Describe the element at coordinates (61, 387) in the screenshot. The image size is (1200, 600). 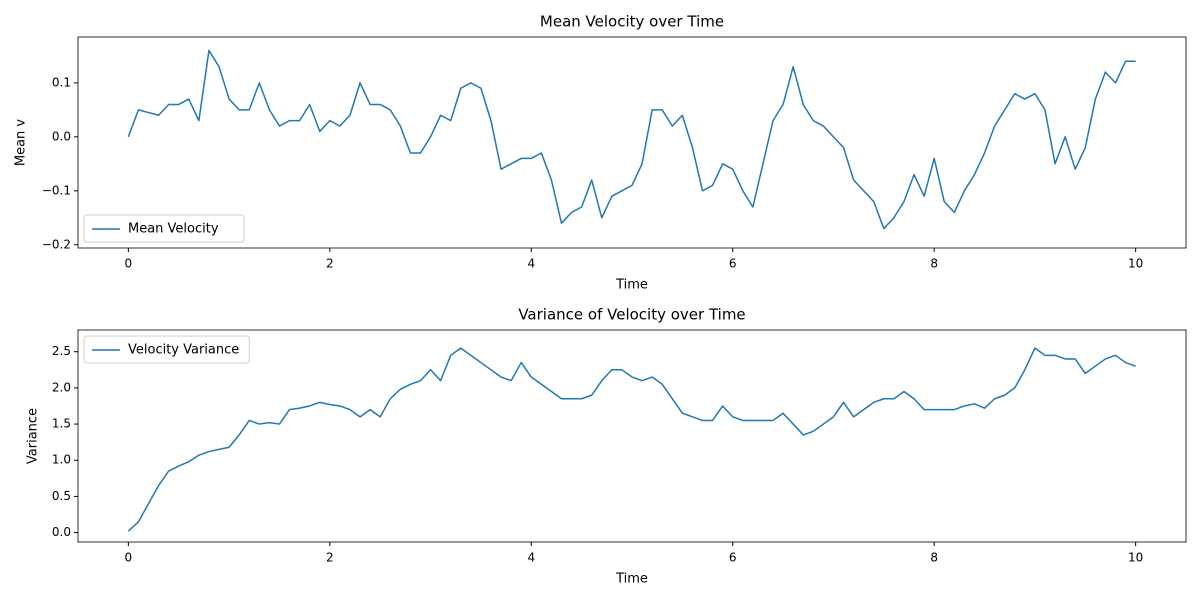
I see `y-tick-label: 2.0` at that location.